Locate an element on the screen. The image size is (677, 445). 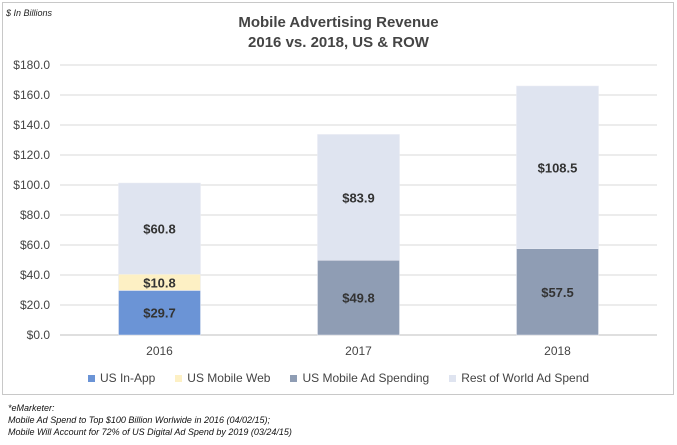
y-tick-label: $0.0 is located at coordinates (39, 335).